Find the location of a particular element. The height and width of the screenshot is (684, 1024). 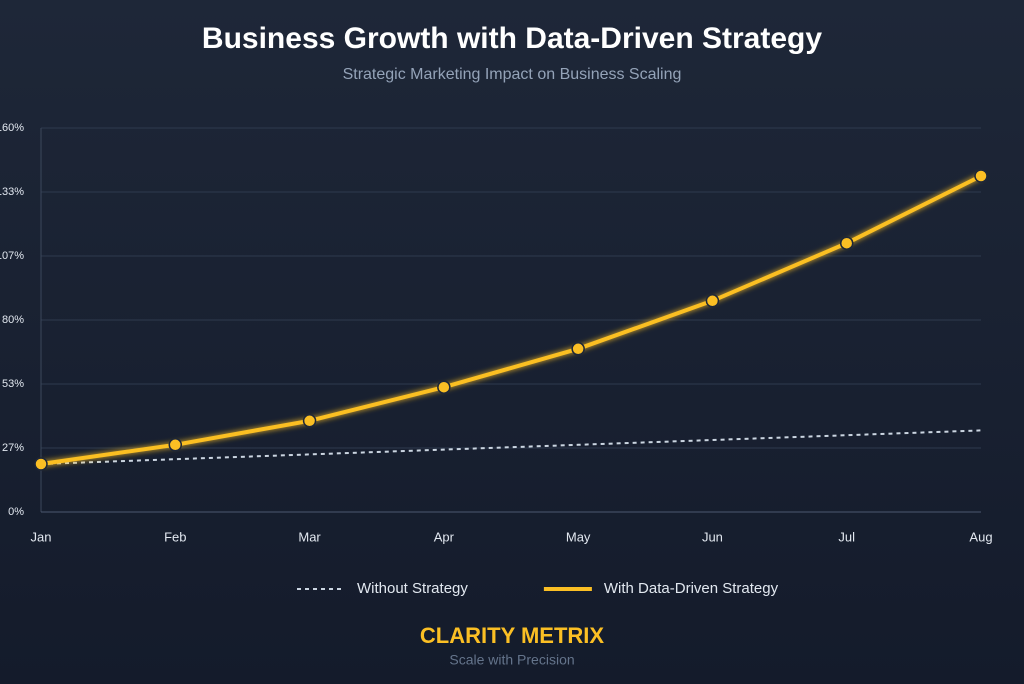

x-tick-label: May is located at coordinates (578, 536).